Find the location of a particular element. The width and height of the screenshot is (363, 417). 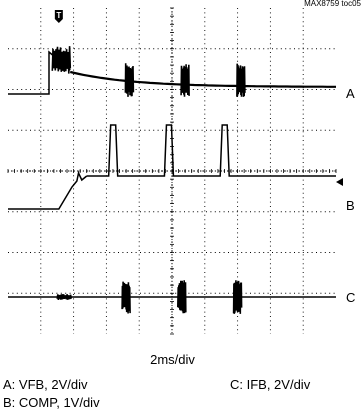

trigger-marker-icon is located at coordinates (58, 16).